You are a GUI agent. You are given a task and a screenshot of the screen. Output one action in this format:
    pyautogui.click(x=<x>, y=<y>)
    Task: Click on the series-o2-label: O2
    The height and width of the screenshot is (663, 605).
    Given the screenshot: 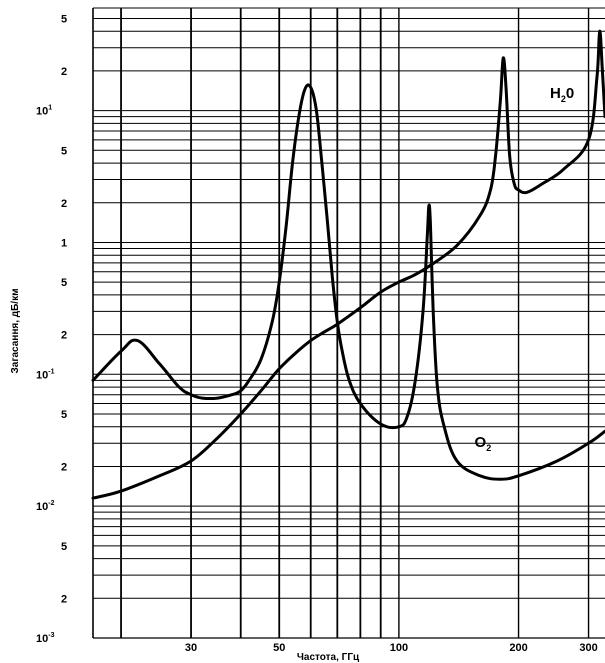 What is the action you would take?
    pyautogui.click(x=483, y=443)
    